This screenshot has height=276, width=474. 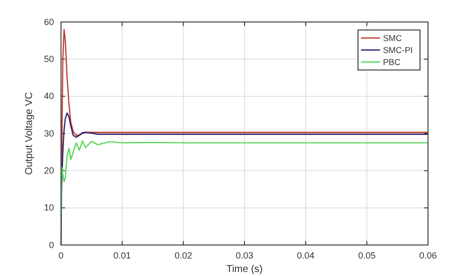 I want to click on x-tick-label: 0.05, so click(x=367, y=255).